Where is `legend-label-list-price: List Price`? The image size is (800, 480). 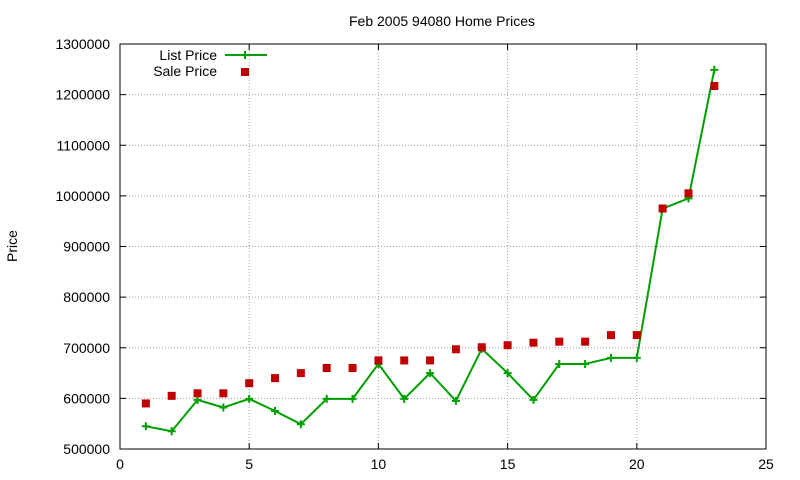
legend-label-list-price: List Price is located at coordinates (188, 55).